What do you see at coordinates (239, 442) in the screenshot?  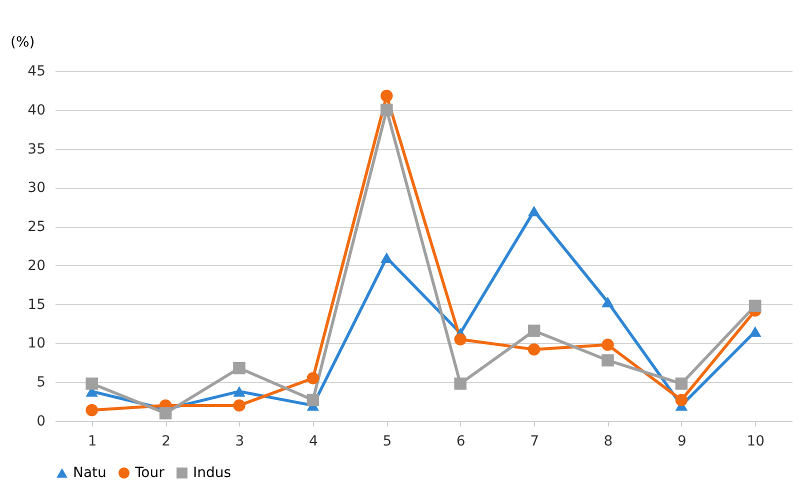 I see `x-tick-label: 3` at bounding box center [239, 442].